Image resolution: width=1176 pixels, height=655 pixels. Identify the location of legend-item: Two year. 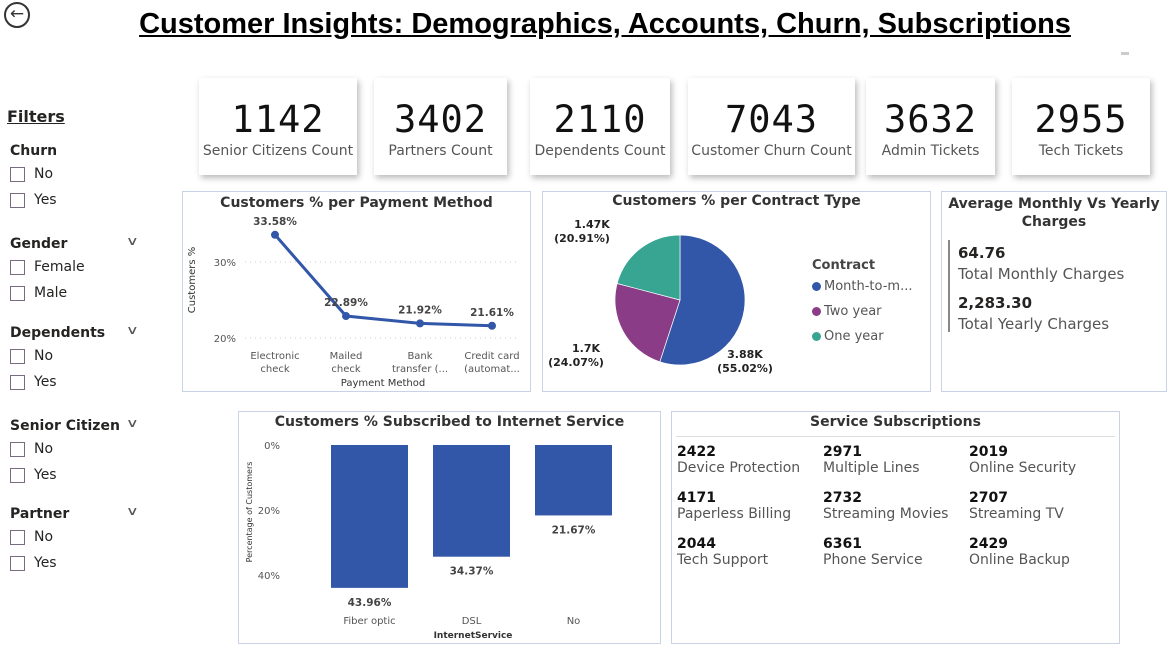
(847, 311).